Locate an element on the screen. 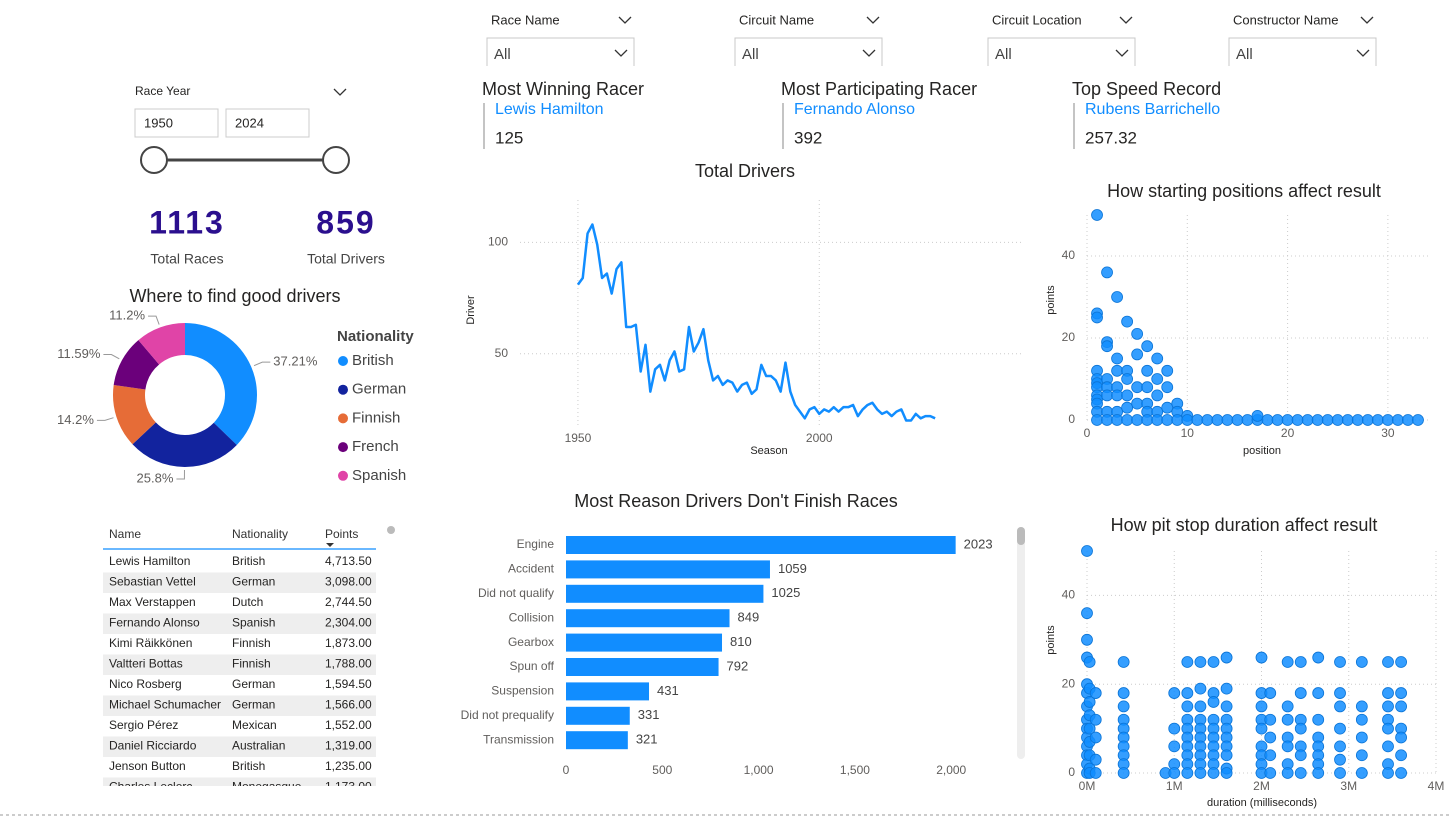 This screenshot has width=1452, height=817. table-scroll is located at coordinates (391, 530).